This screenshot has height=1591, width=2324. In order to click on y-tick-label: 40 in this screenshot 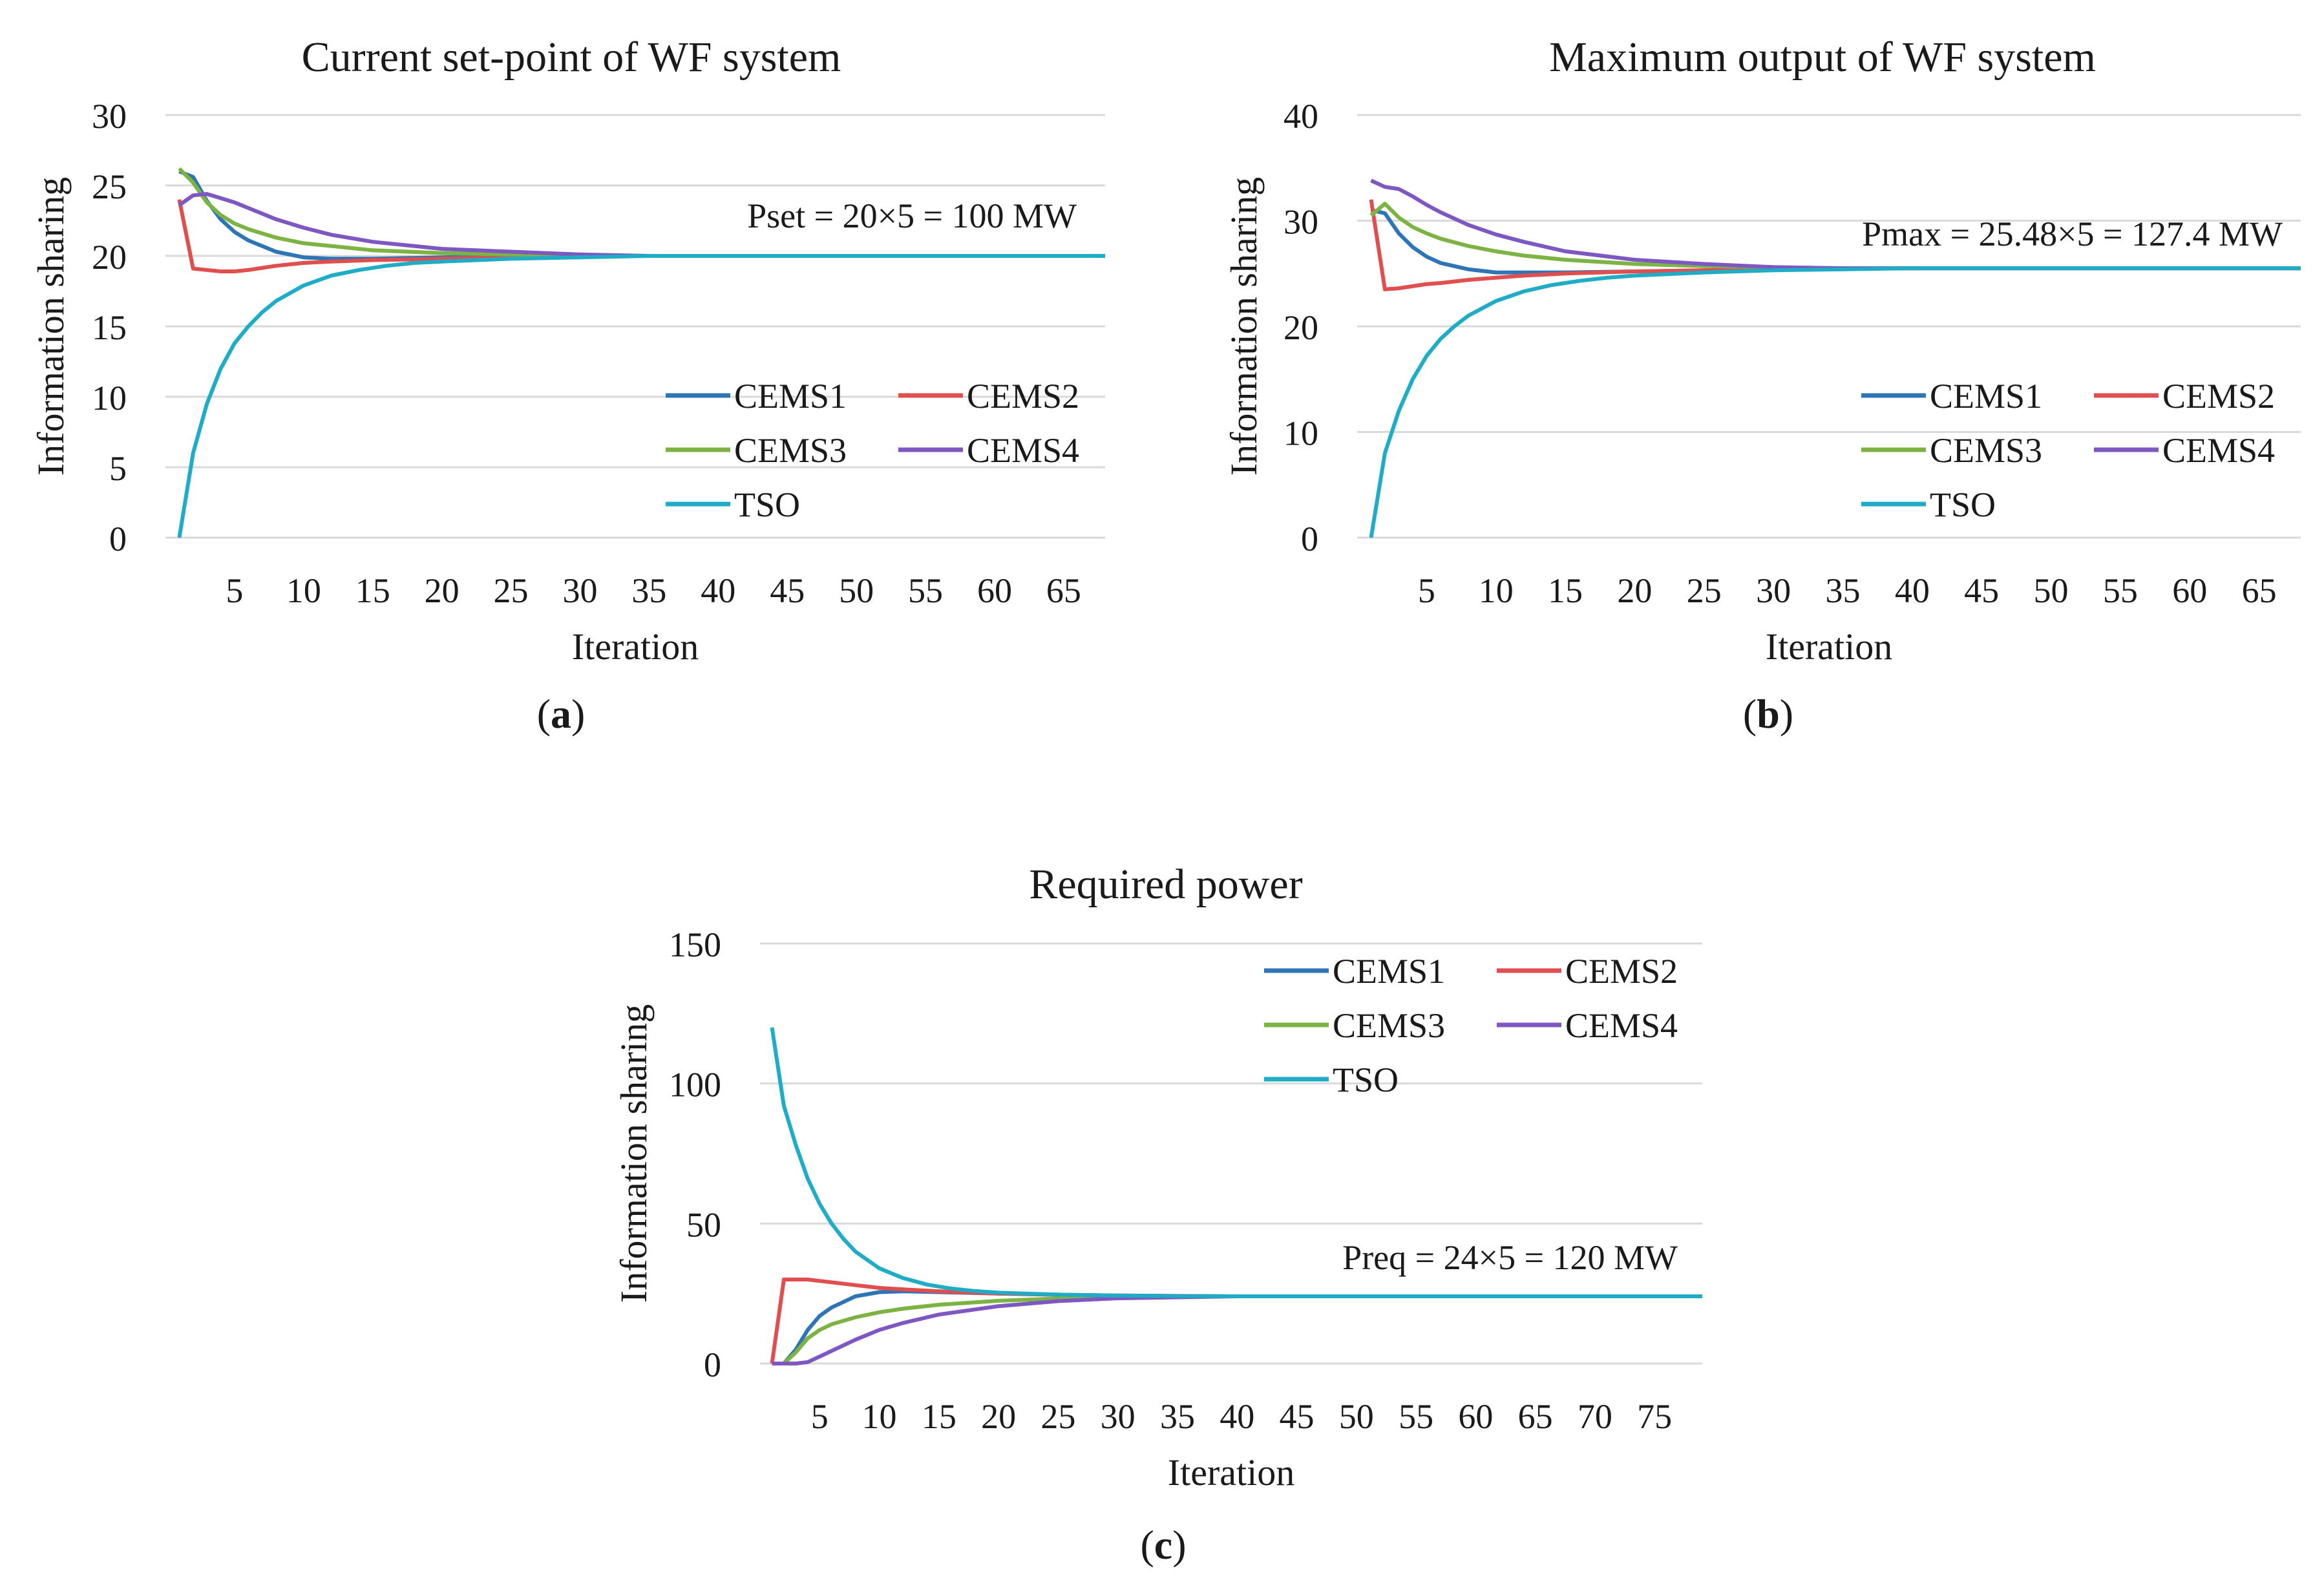, I will do `click(1300, 116)`.